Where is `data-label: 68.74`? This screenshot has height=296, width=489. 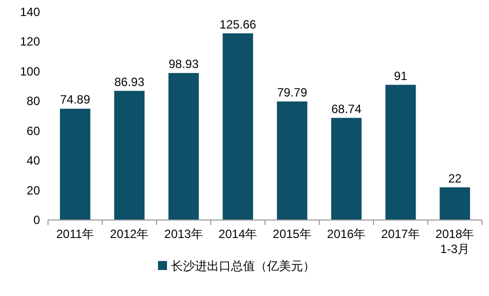 data-label: 68.74 is located at coordinates (346, 109).